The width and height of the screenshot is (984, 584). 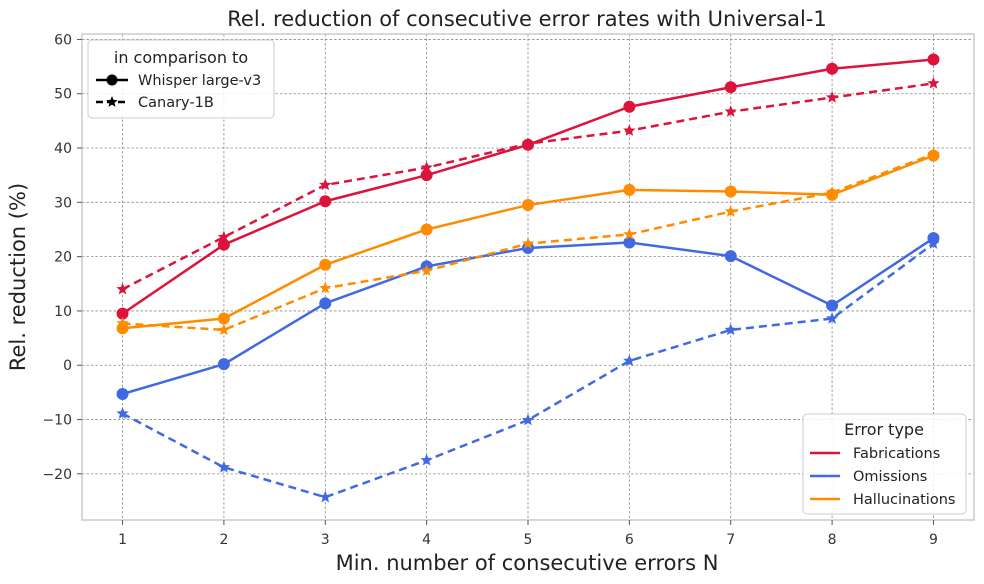 I want to click on legend-label: Canary-1B, so click(x=176, y=103).